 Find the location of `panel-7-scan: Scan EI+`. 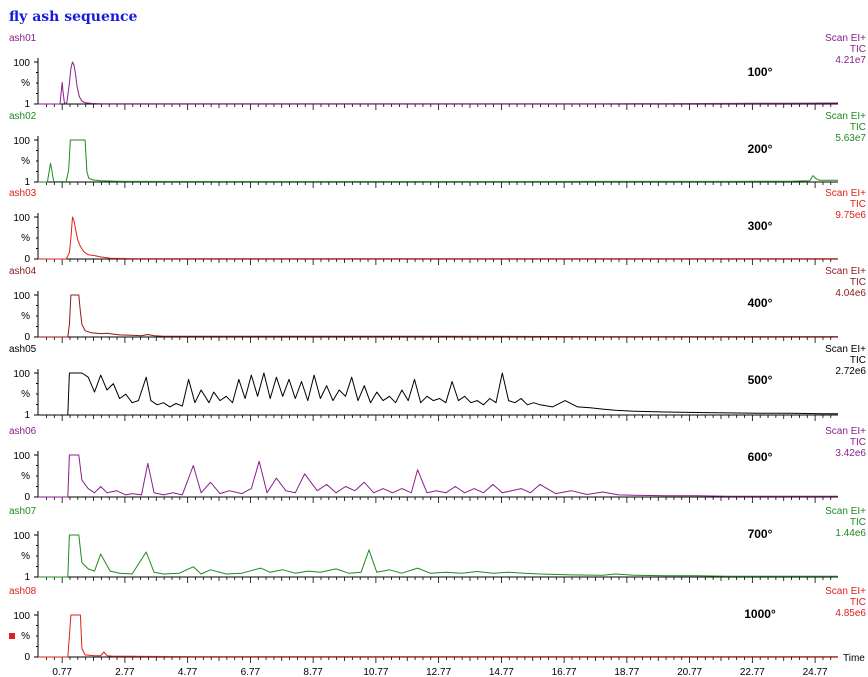

panel-7-scan: Scan EI+ is located at coordinates (845, 511).